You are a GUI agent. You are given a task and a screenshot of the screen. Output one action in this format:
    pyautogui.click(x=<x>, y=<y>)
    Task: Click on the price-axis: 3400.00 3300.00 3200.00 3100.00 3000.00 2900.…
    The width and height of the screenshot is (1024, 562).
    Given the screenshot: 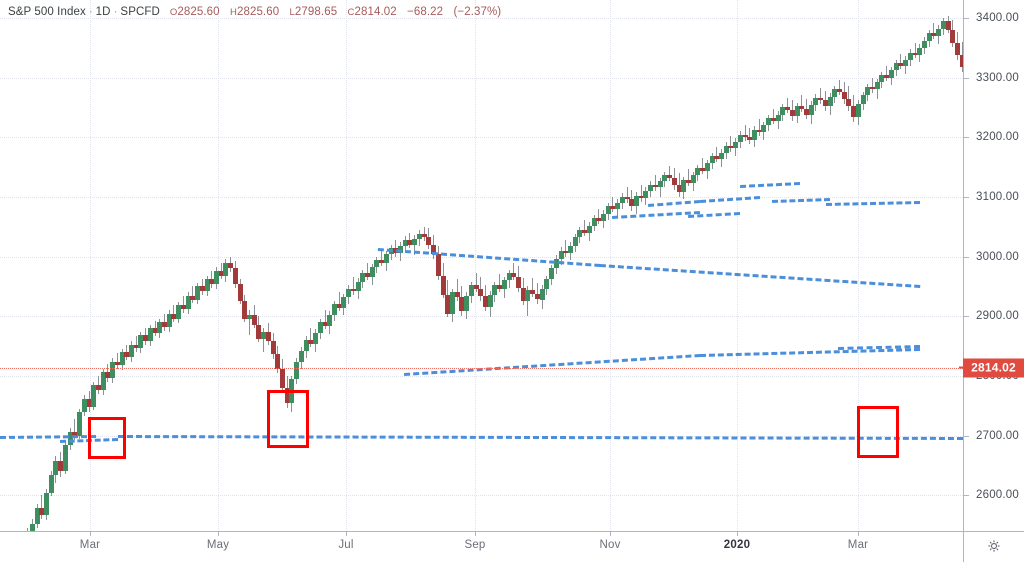 What is the action you would take?
    pyautogui.click(x=993, y=265)
    